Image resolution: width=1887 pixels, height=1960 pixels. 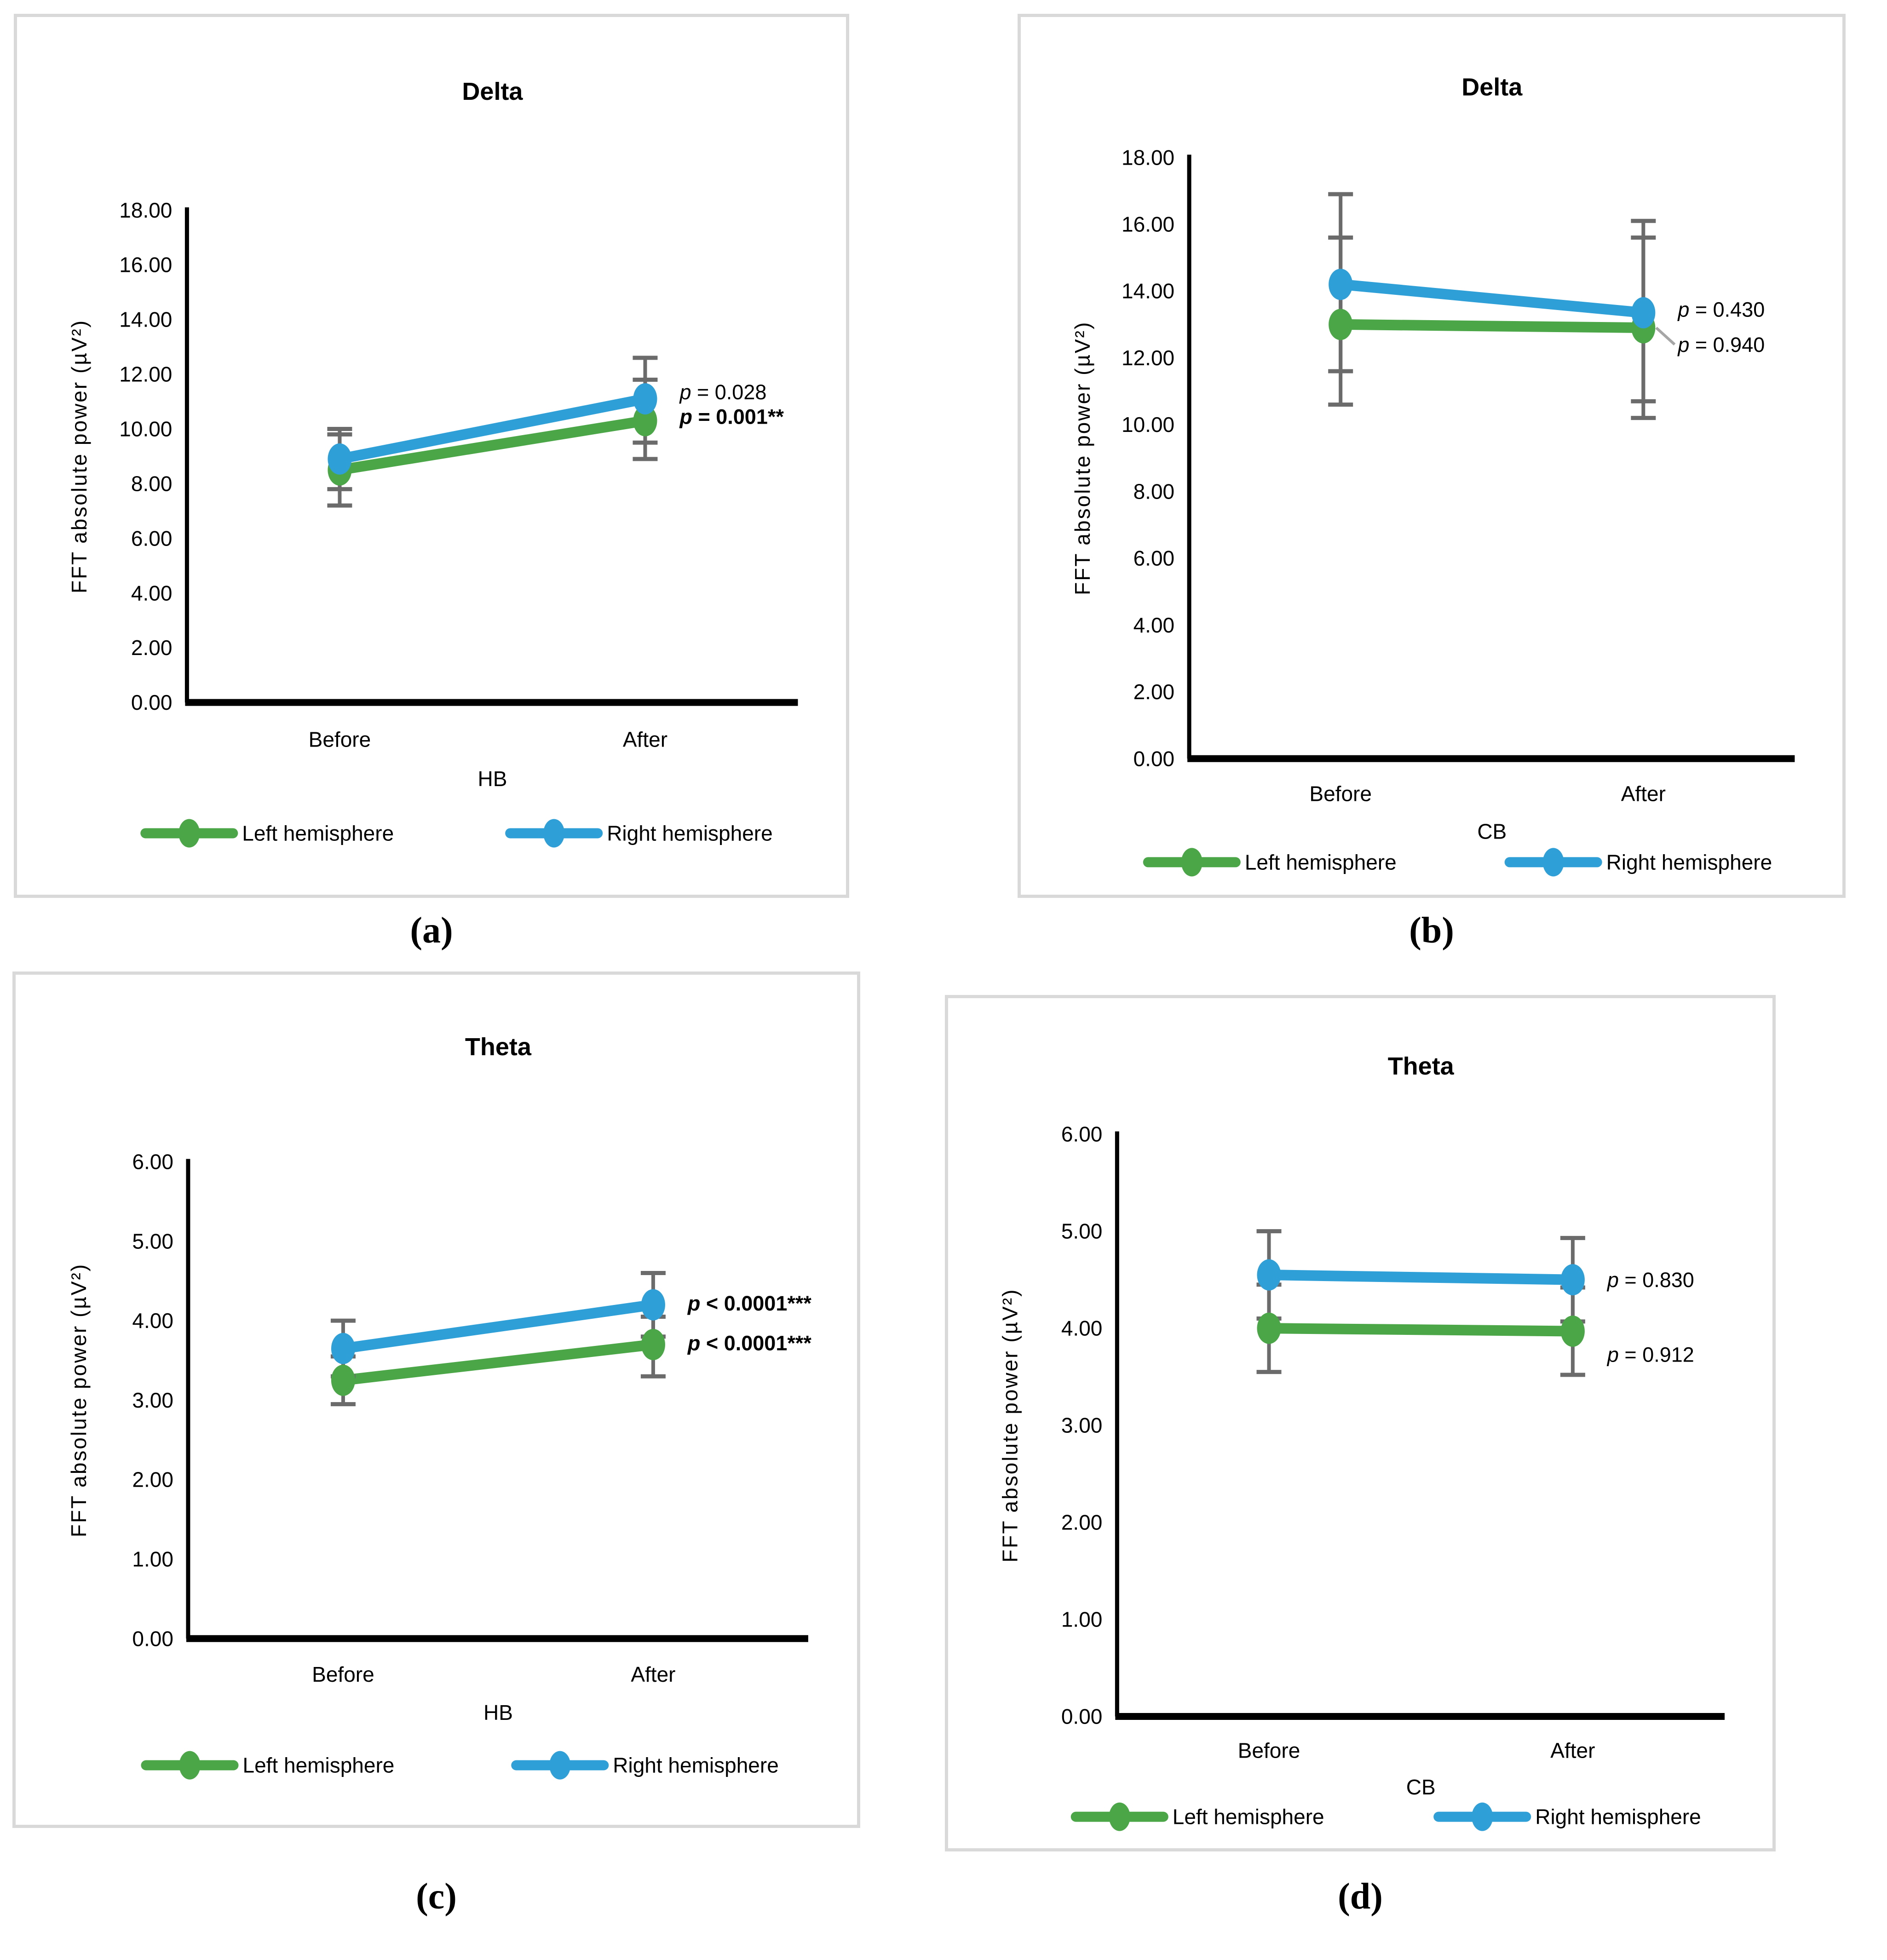 I want to click on p-value-label: p = 0.912, so click(x=1650, y=1354).